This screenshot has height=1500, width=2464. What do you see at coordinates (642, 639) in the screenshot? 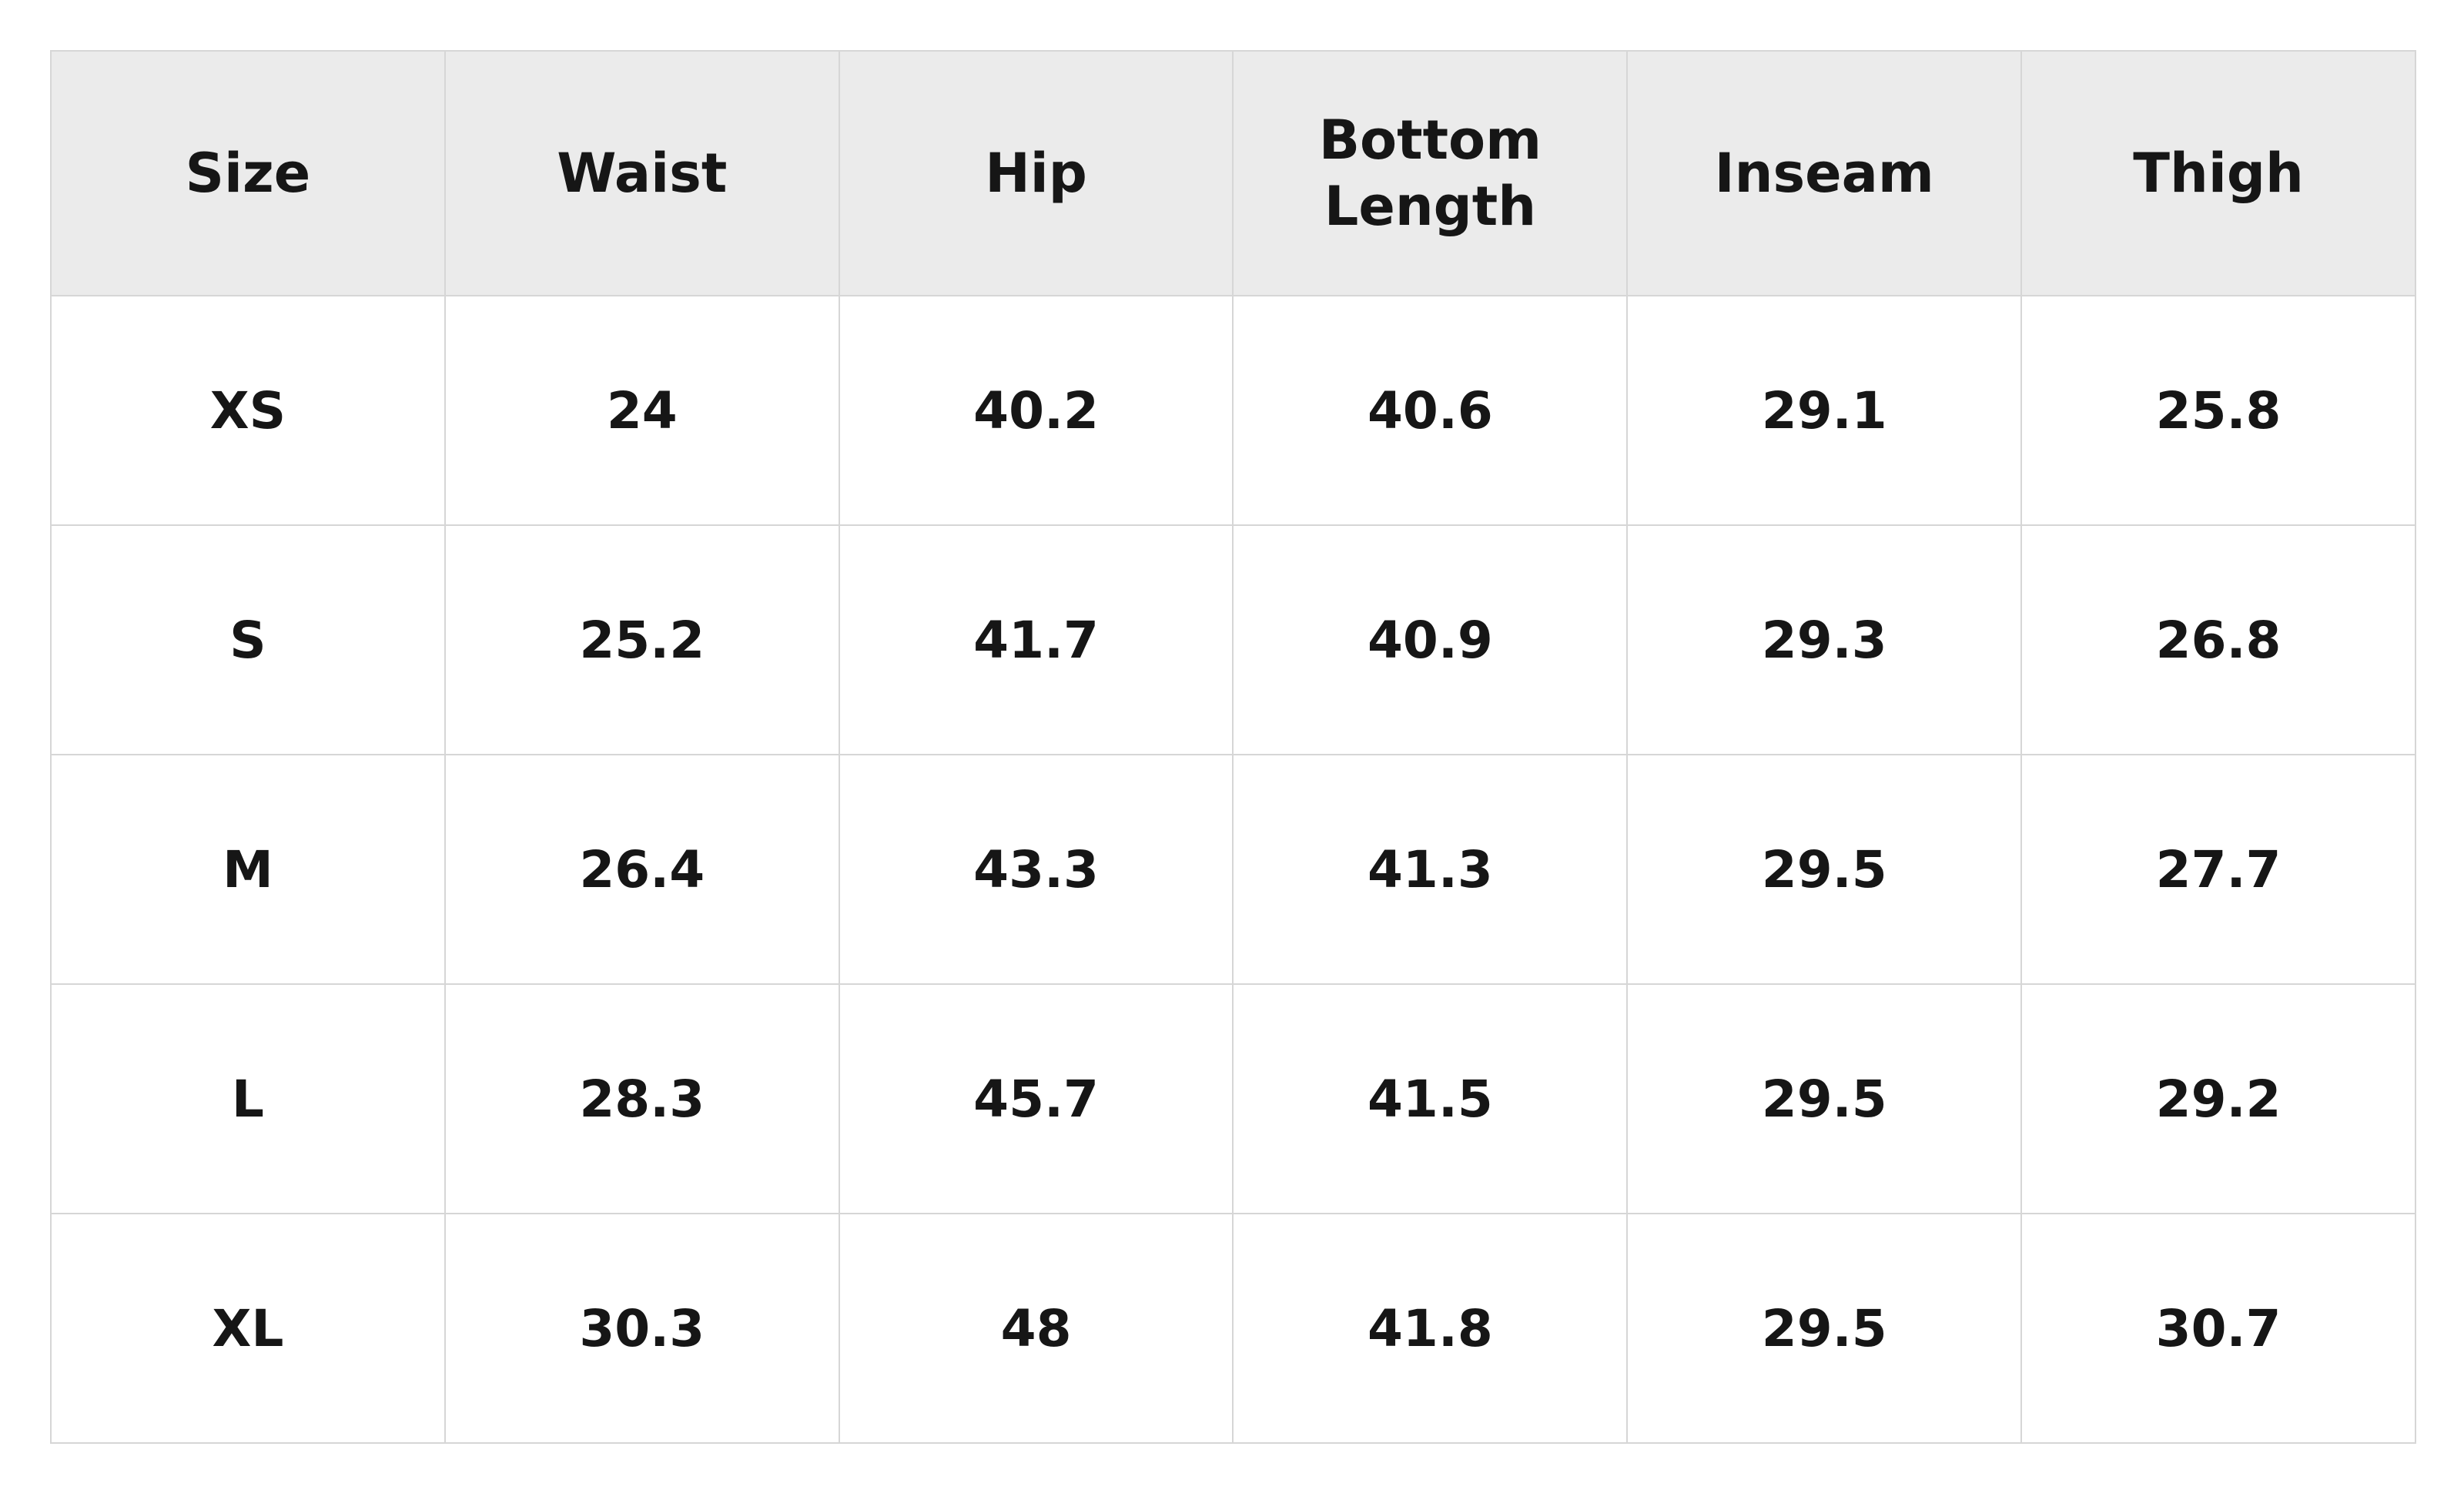
I see `measurement-cell: 25.2` at bounding box center [642, 639].